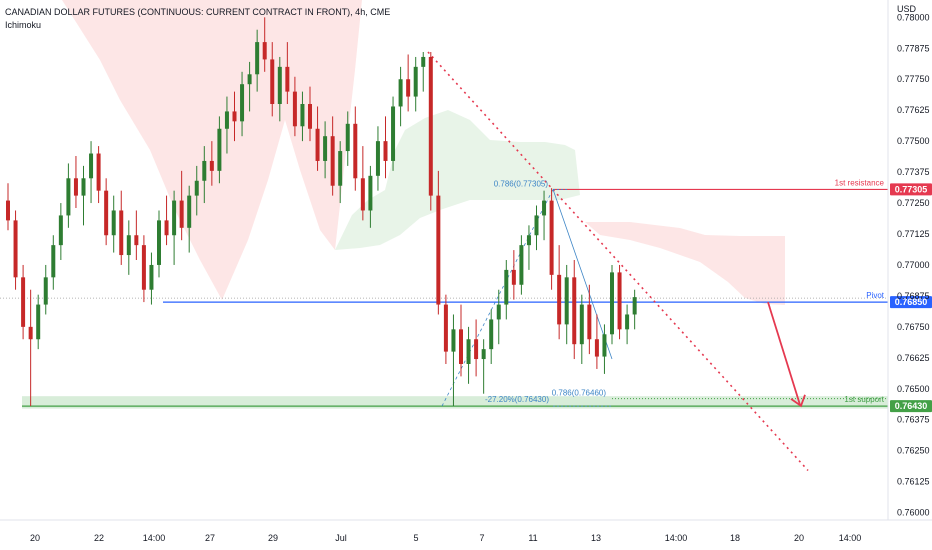  What do you see at coordinates (913, 79) in the screenshot?
I see `price-tick-label: 0.77750` at bounding box center [913, 79].